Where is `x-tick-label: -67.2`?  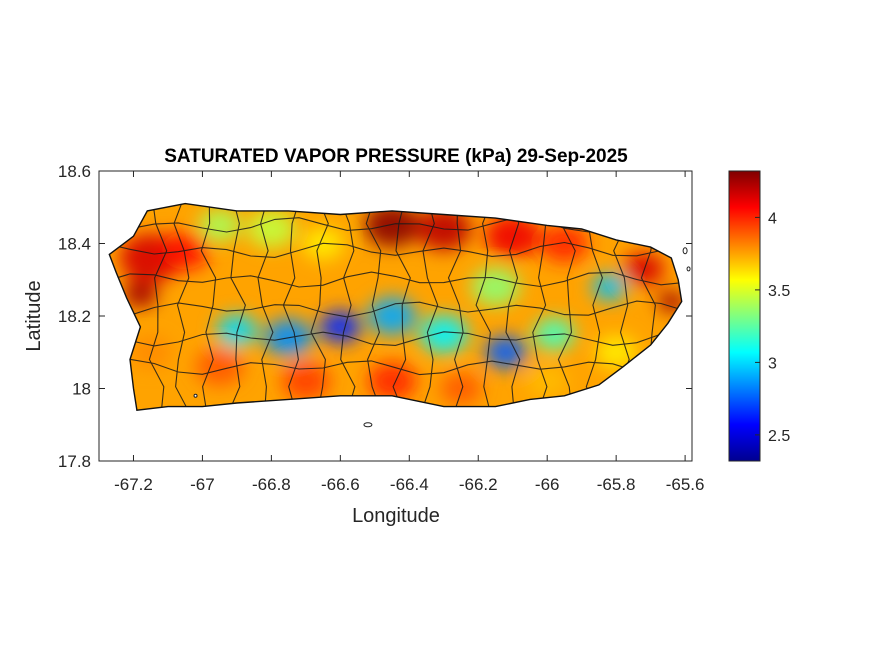
x-tick-label: -67.2 is located at coordinates (133, 484).